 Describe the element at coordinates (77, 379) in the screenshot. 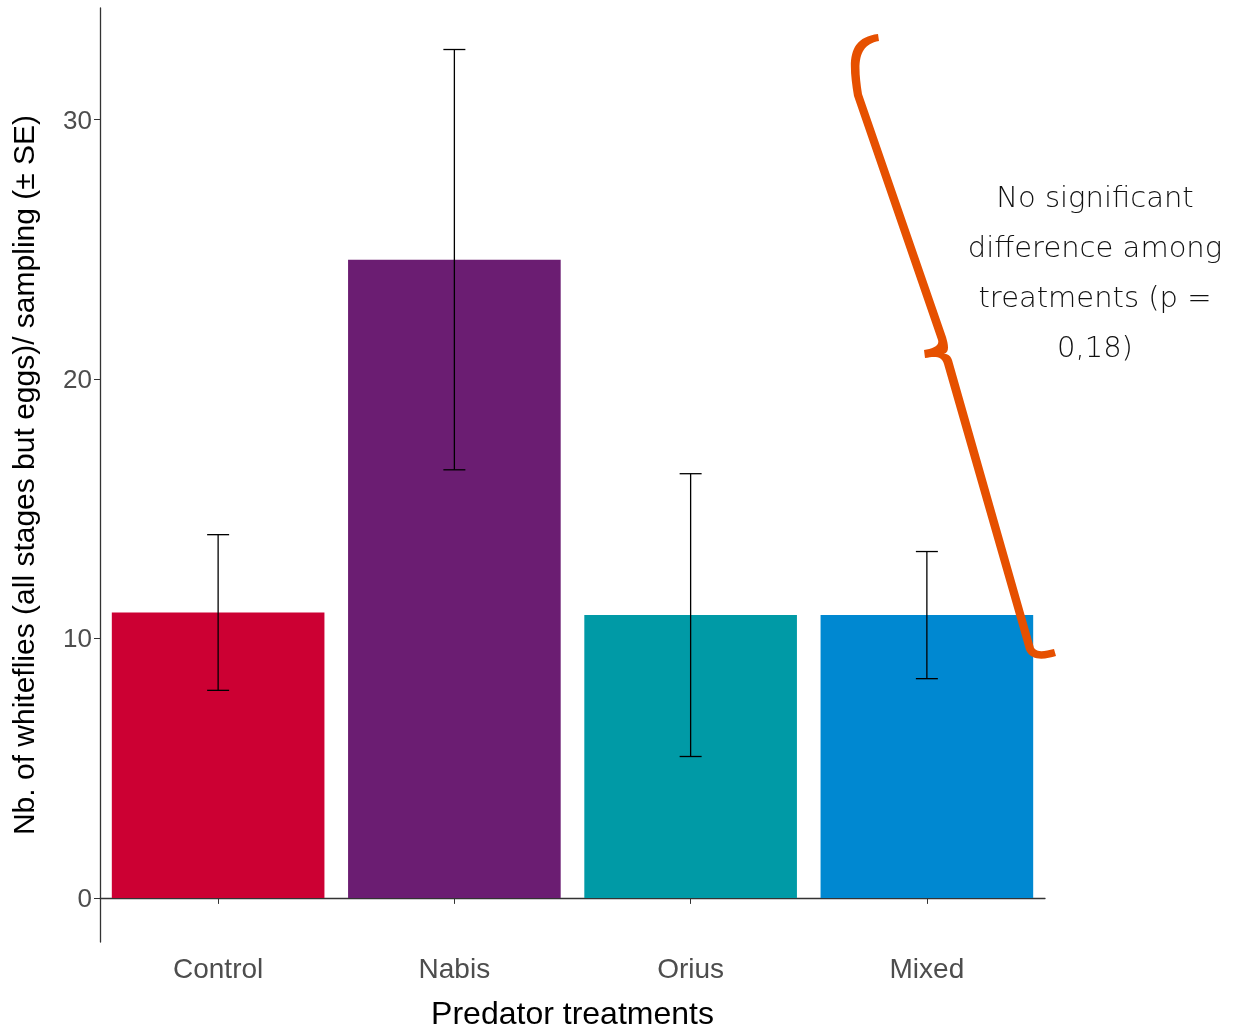

I see `y-tick-label: 20` at that location.